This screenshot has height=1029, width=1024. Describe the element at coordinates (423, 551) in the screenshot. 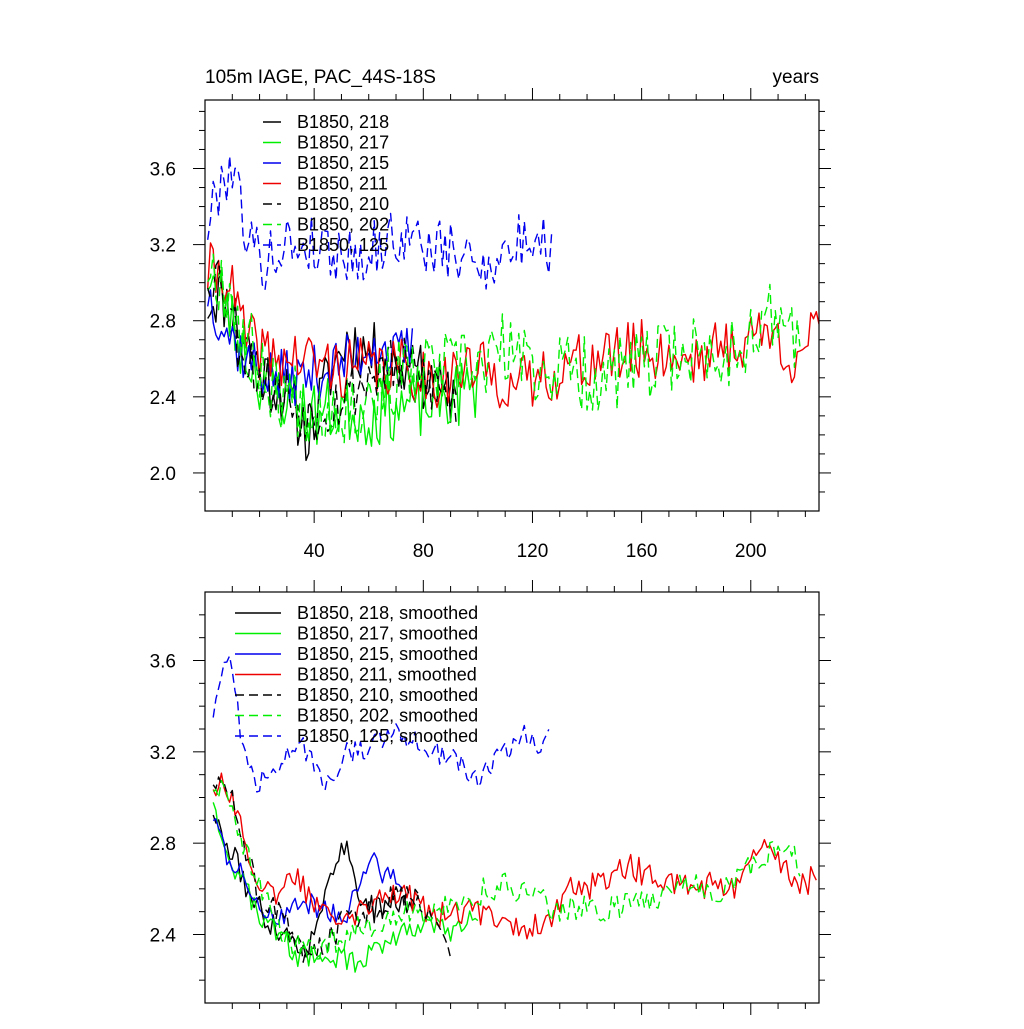

I see `x-tick-label: 80` at that location.